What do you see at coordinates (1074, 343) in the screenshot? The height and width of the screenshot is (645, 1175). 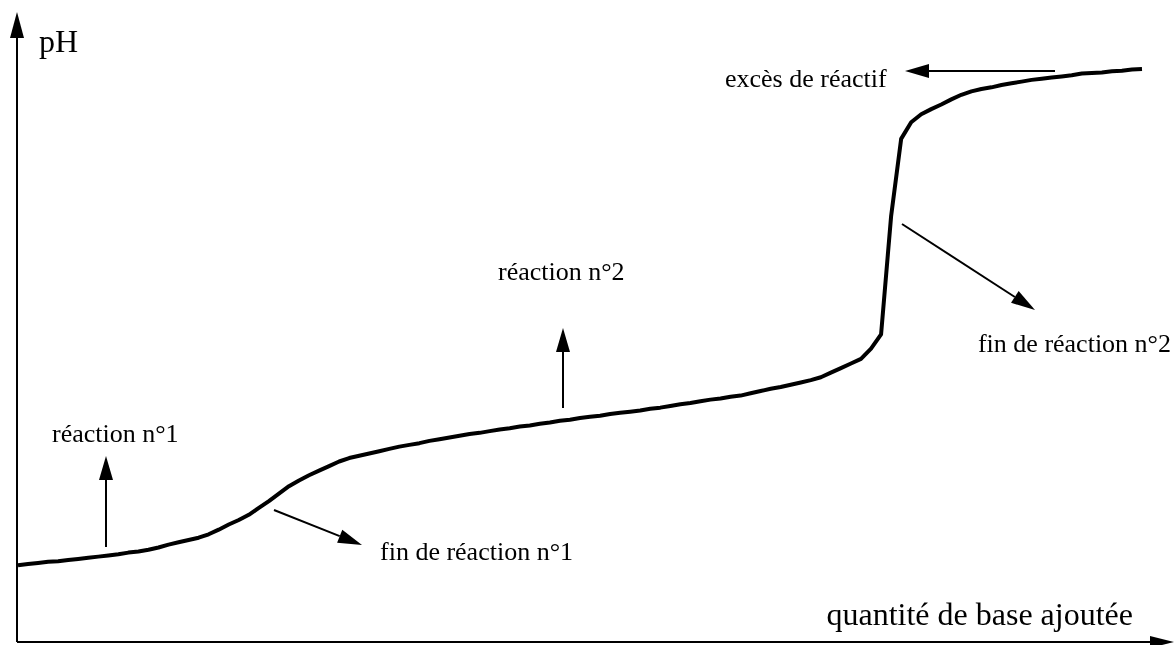 I see `annotation: fin de réaction n°2` at bounding box center [1074, 343].